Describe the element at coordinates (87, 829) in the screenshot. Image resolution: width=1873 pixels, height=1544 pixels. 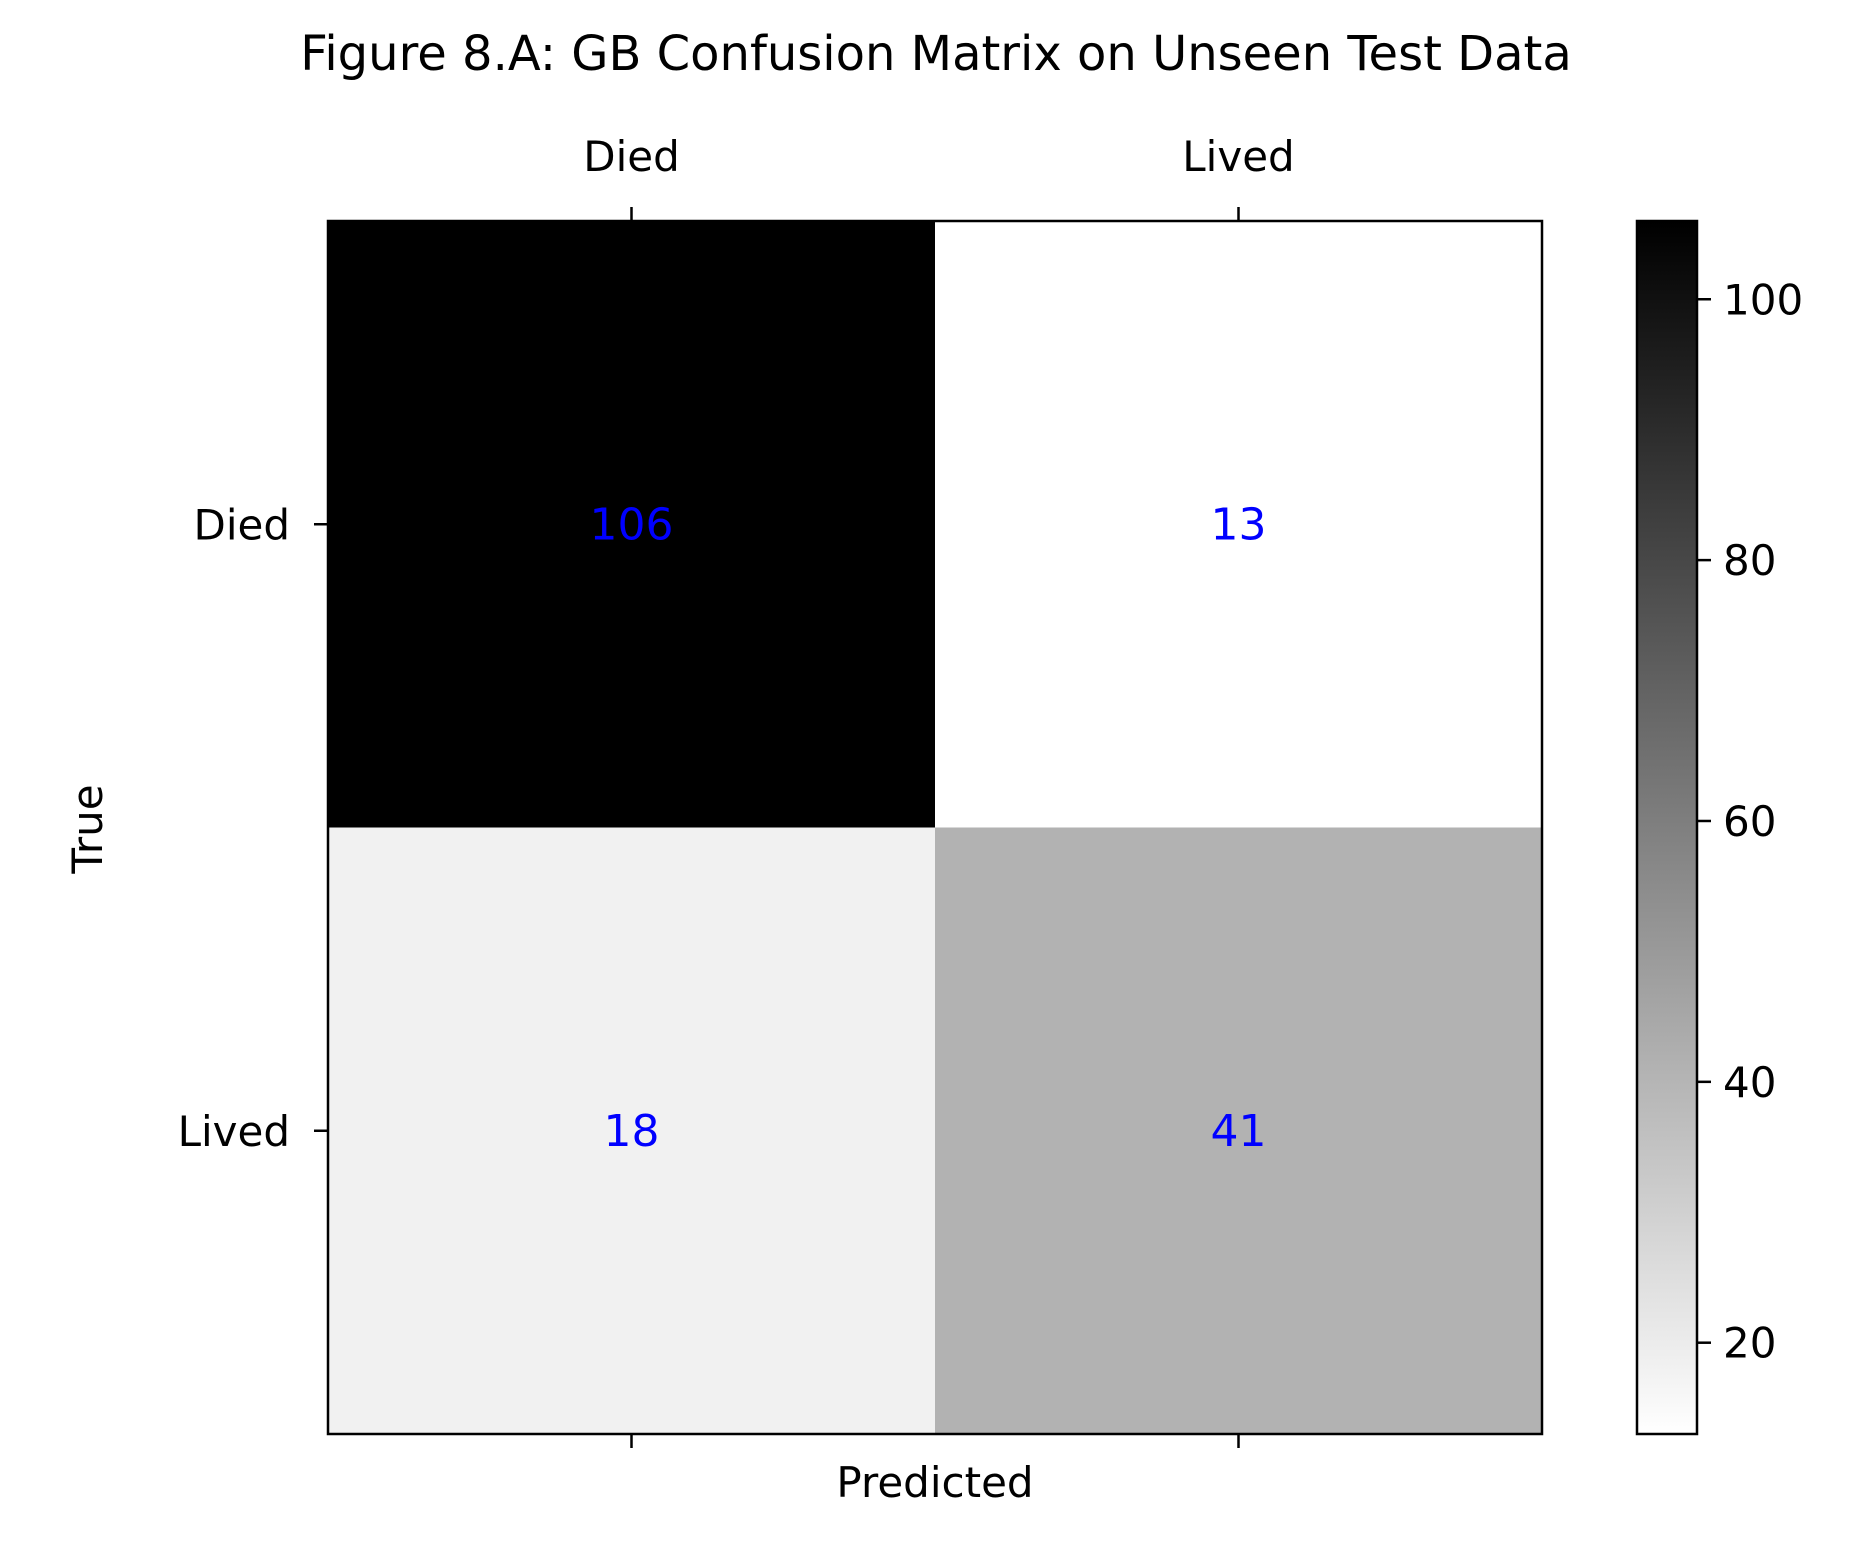
I see `y-axis-label: True` at that location.